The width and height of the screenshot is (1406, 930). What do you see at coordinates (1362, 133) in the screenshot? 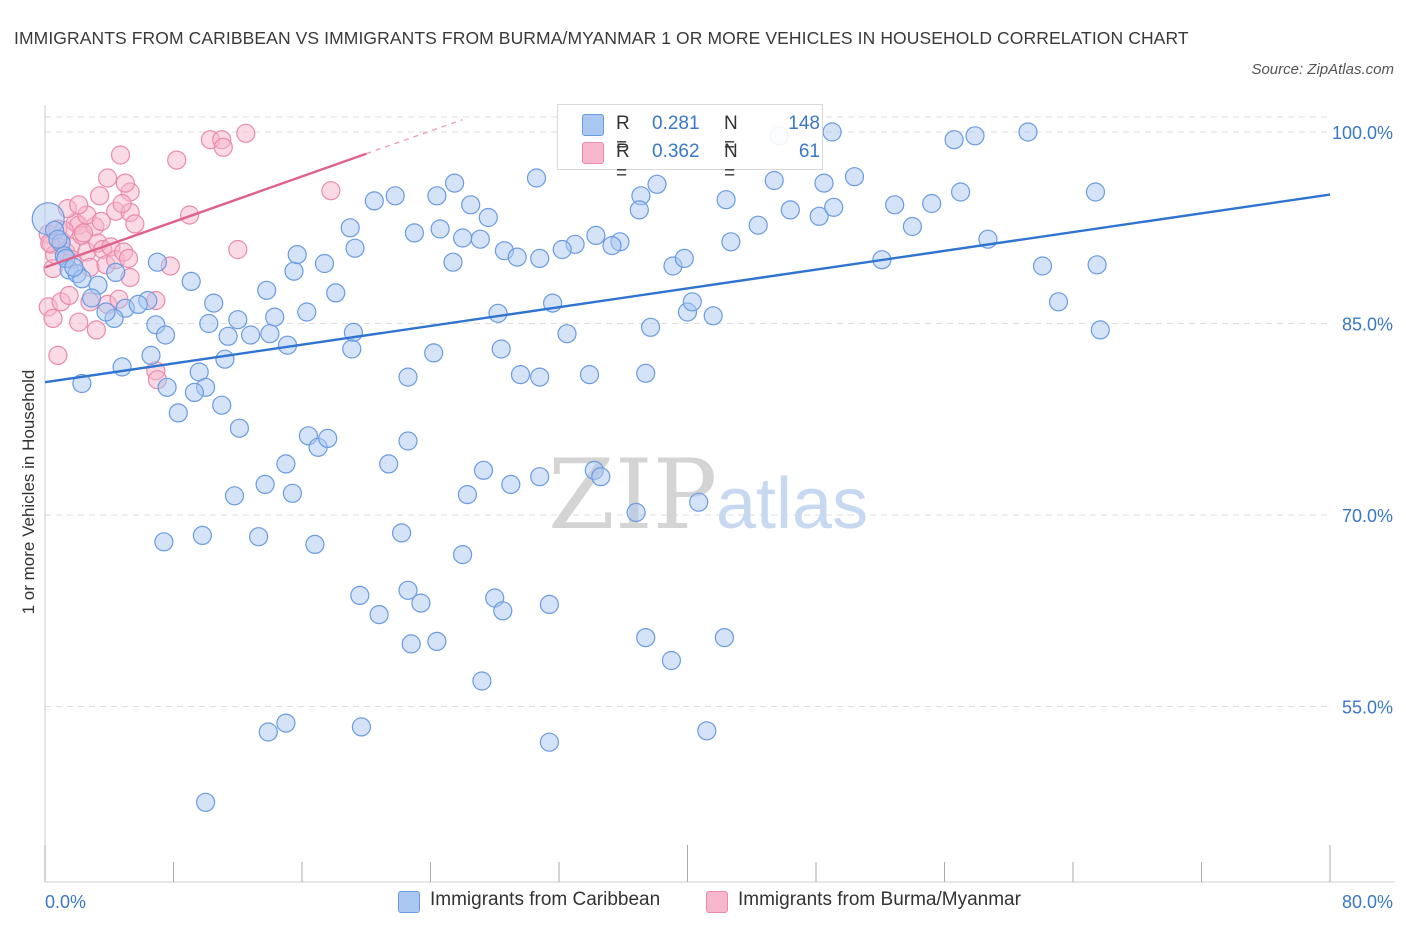
I see `y-tick-label: 100.0%` at bounding box center [1362, 133].